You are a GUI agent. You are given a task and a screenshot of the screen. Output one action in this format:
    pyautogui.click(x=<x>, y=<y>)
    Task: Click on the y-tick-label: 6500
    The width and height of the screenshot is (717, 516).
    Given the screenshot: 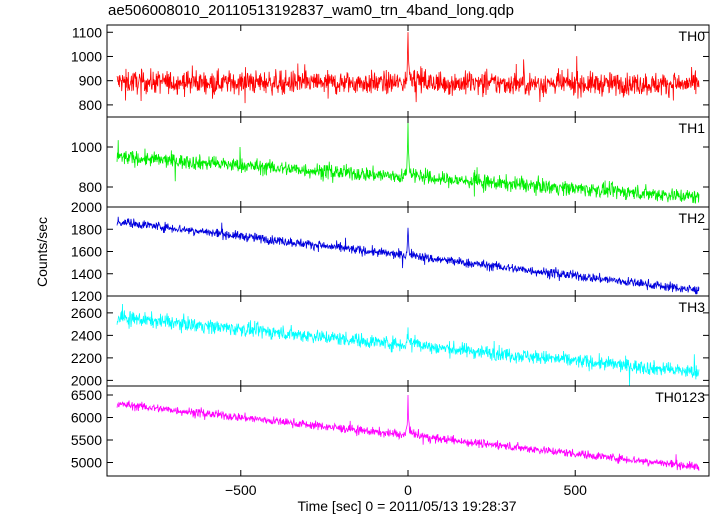 What is the action you would take?
    pyautogui.click(x=86, y=395)
    